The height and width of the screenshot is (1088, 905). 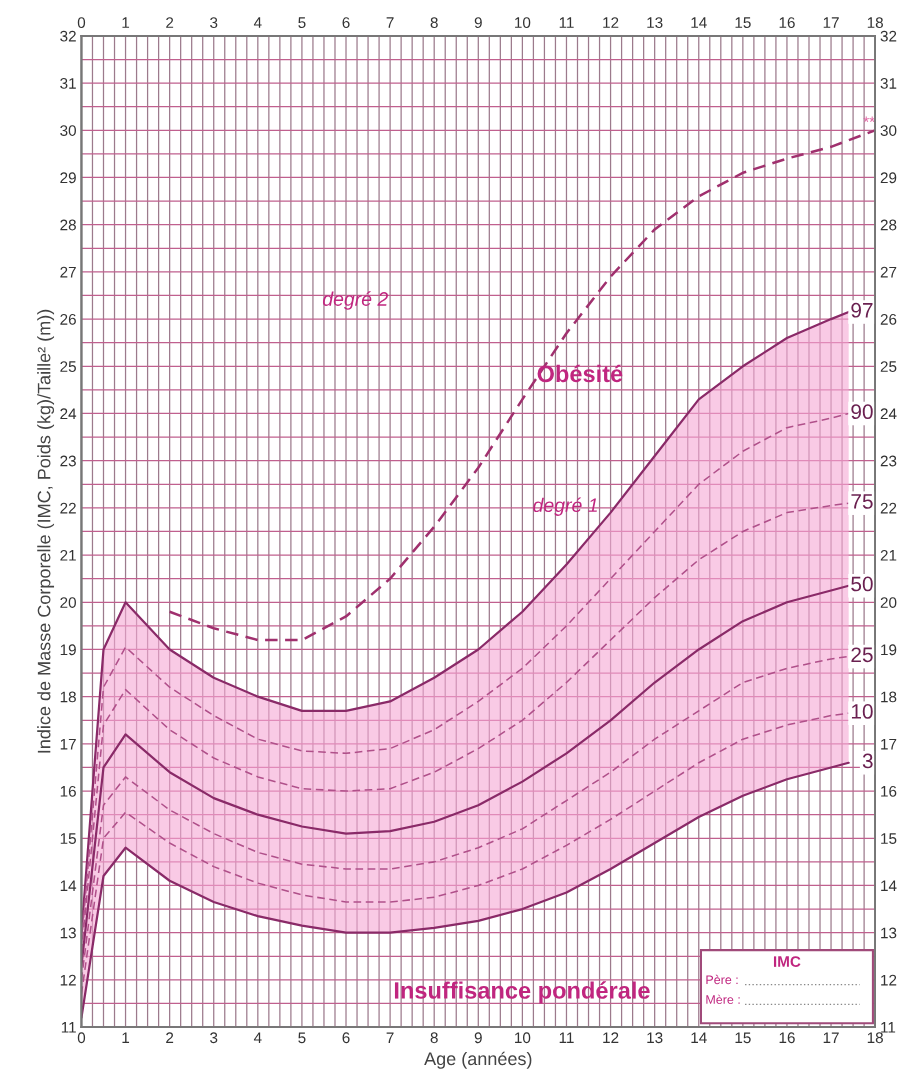 I want to click on x-tick-label: 16, so click(x=787, y=1038).